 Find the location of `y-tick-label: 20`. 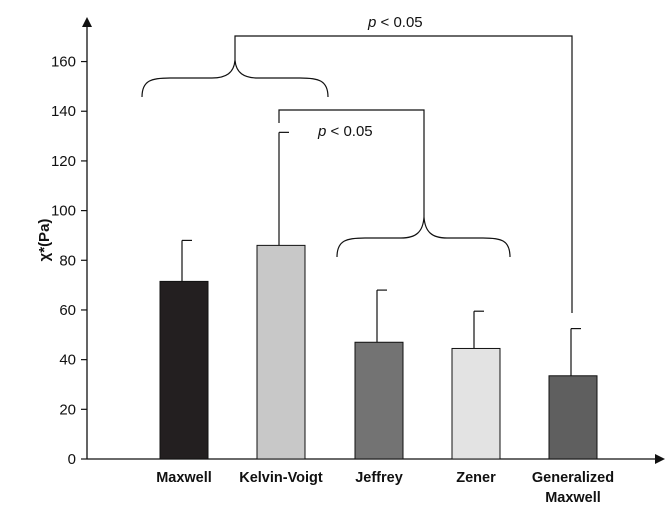

y-tick-label: 20 is located at coordinates (67, 409).